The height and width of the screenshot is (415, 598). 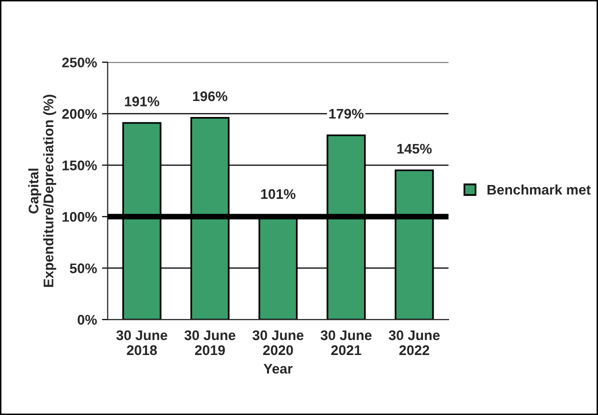 I want to click on y-tick-label: 250%, so click(x=79, y=63).